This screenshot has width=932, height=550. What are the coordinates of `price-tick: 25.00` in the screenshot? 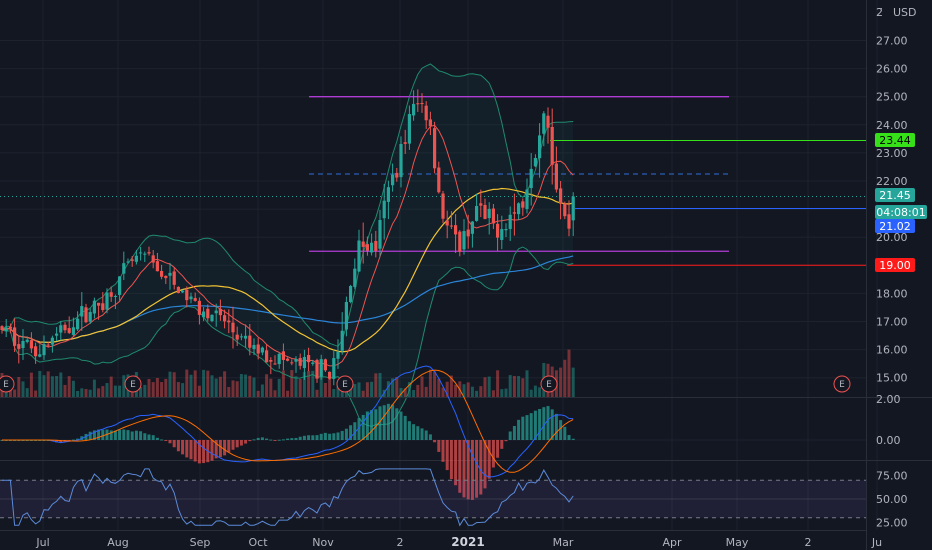 It's located at (892, 97).